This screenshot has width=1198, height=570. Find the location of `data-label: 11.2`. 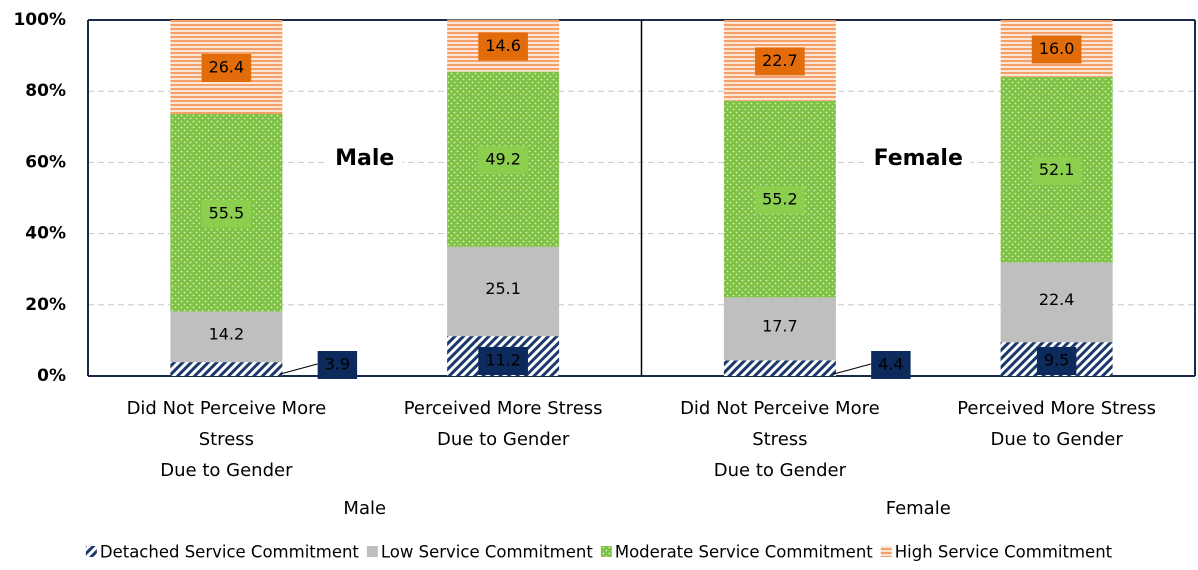

data-label: 11.2 is located at coordinates (503, 360).